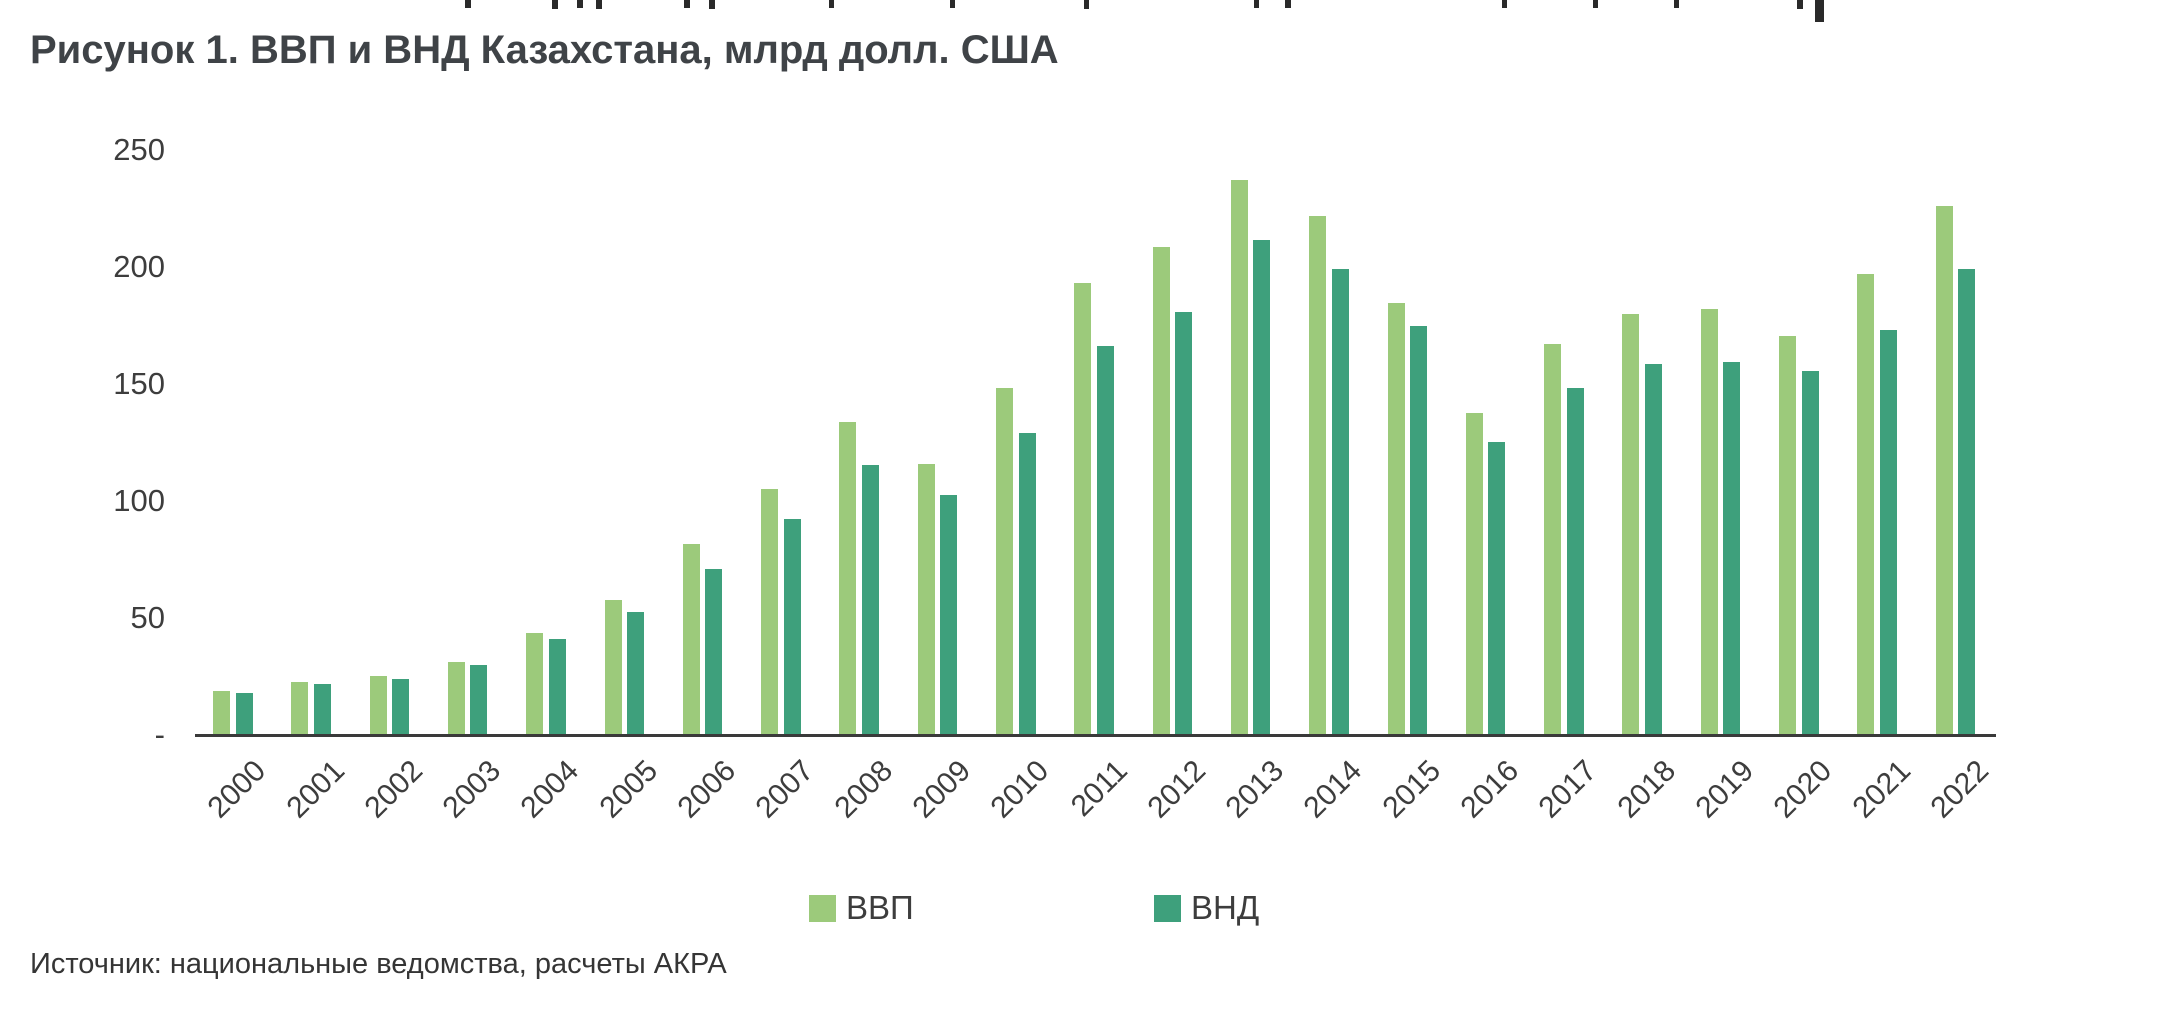 This screenshot has width=2160, height=1029. I want to click on bar-ВВП-2006, so click(691, 639).